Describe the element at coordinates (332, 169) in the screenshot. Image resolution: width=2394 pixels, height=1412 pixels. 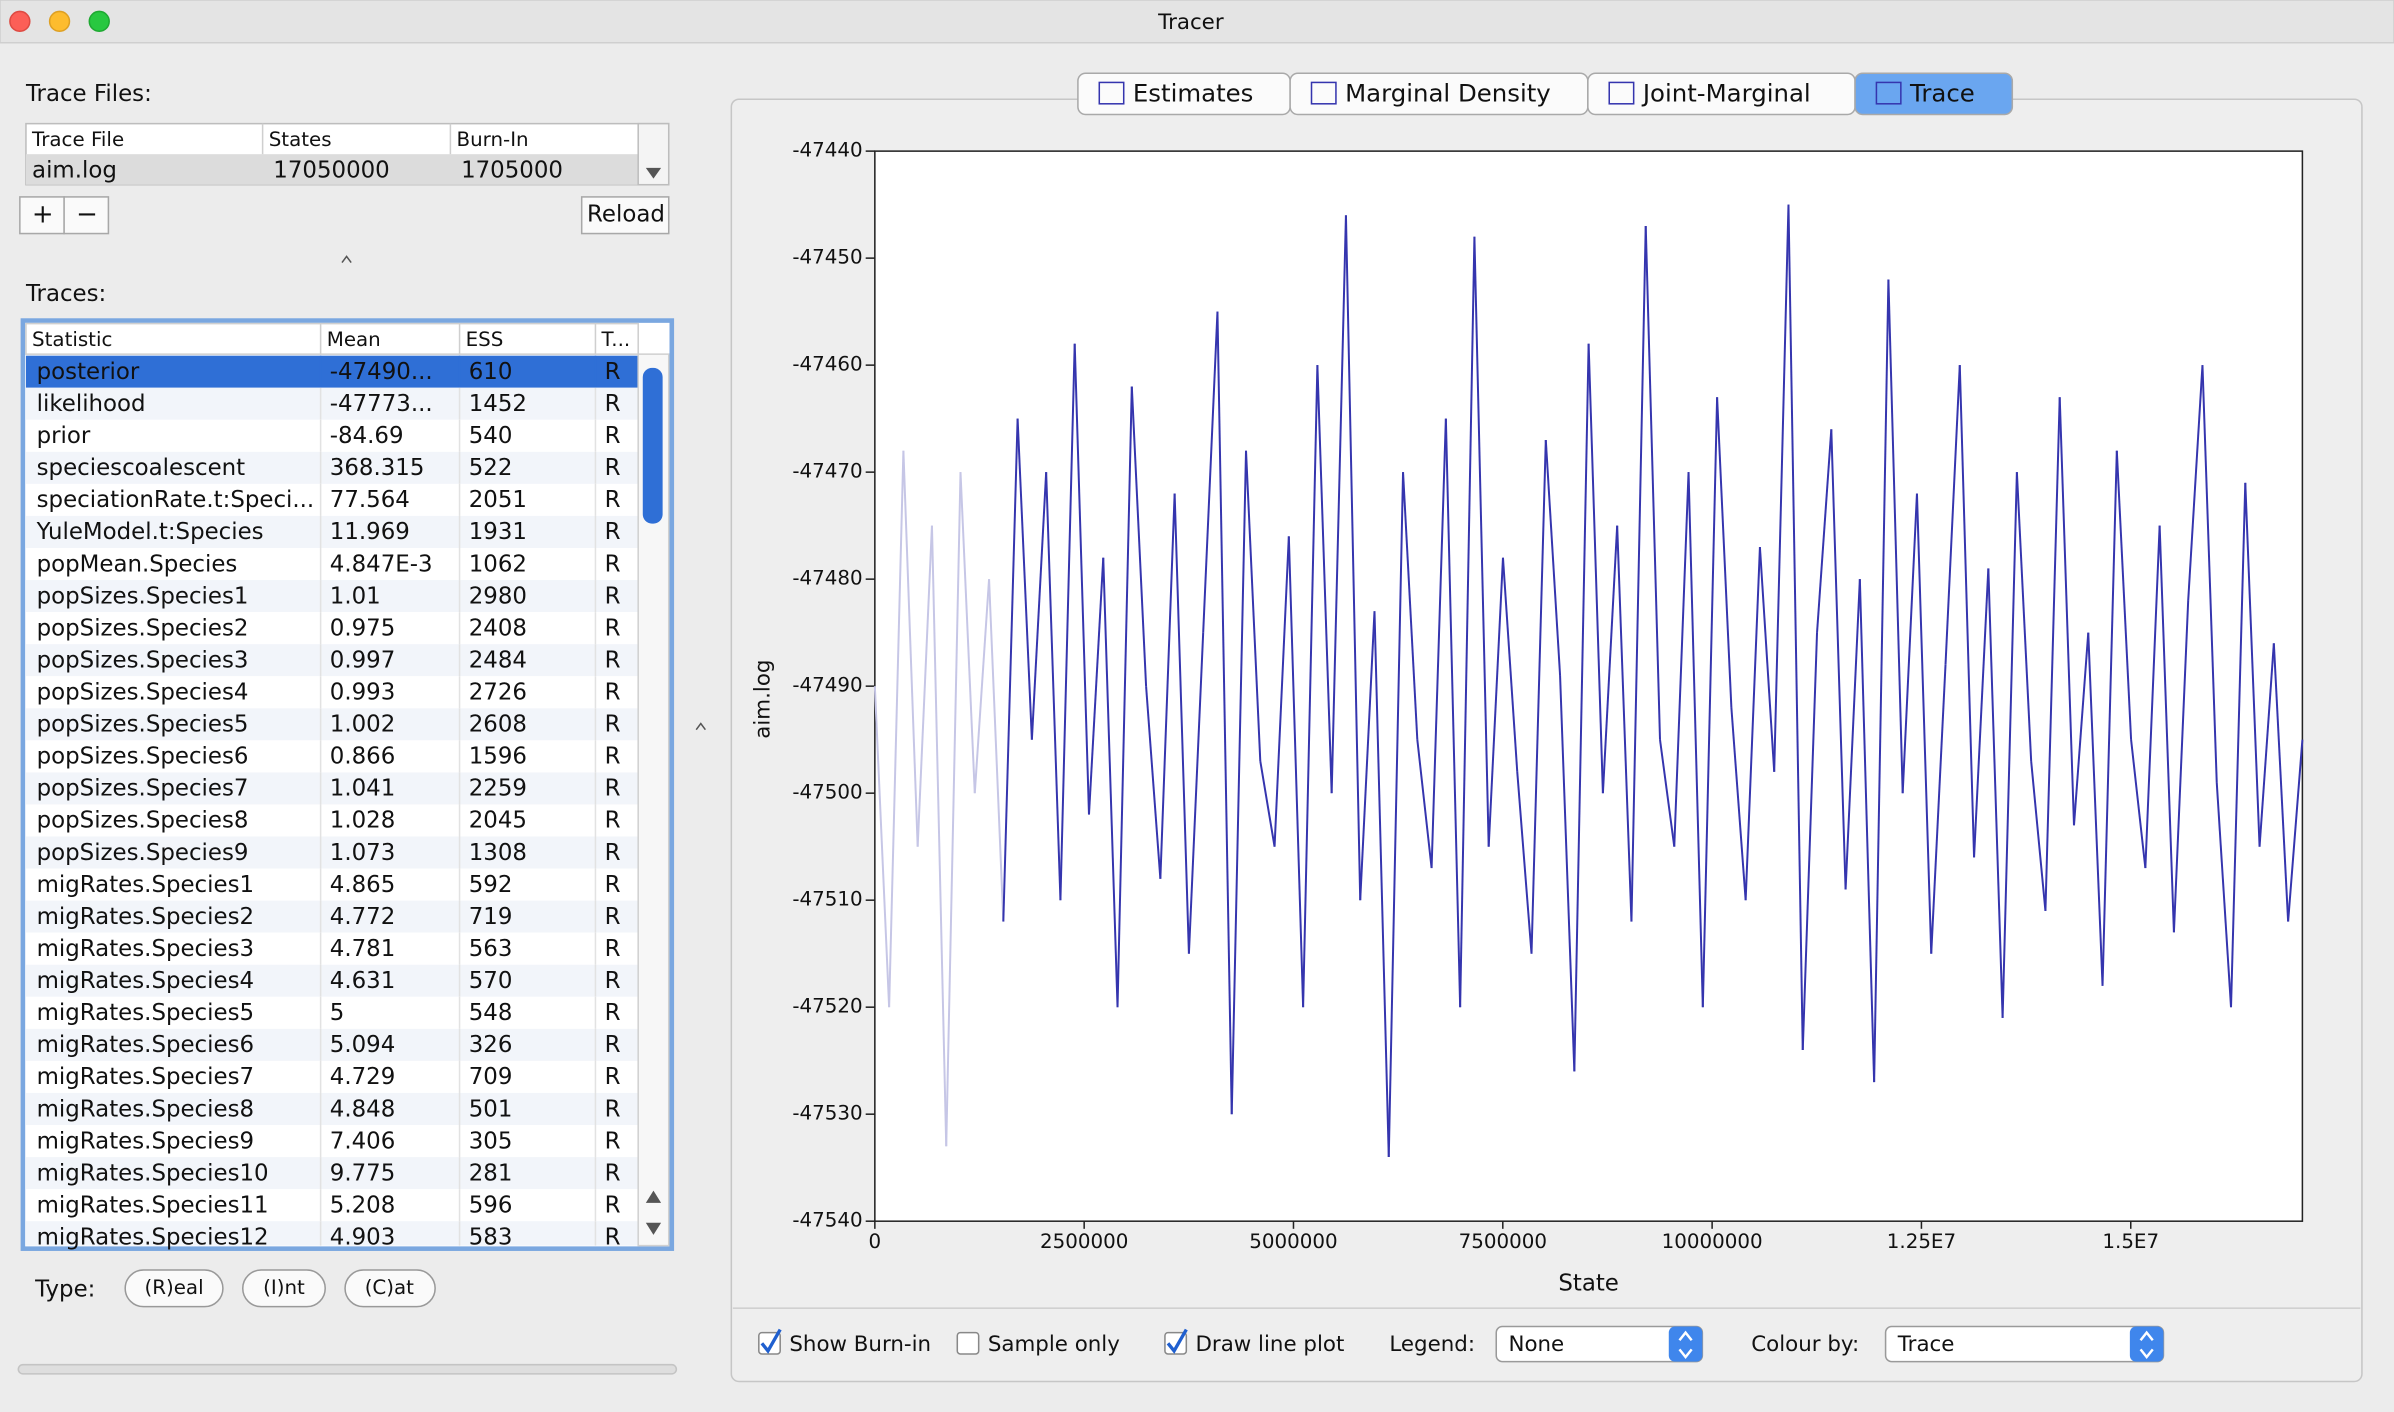
I see `trace-file-row` at that location.